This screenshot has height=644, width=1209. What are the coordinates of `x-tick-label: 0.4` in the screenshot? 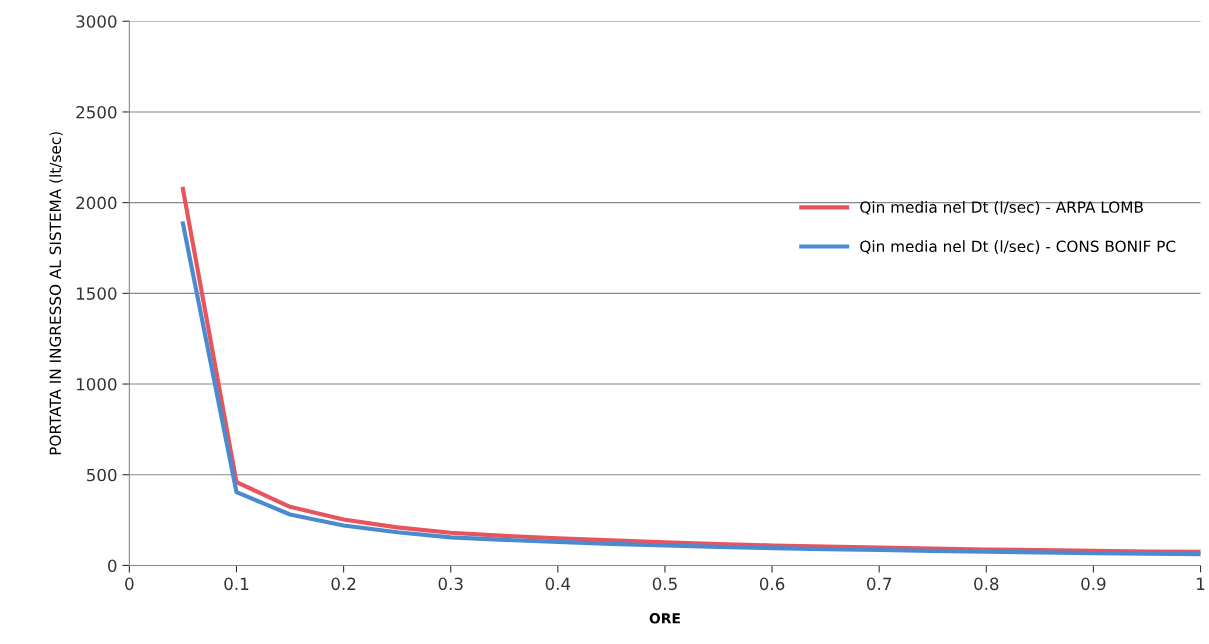 It's located at (558, 584).